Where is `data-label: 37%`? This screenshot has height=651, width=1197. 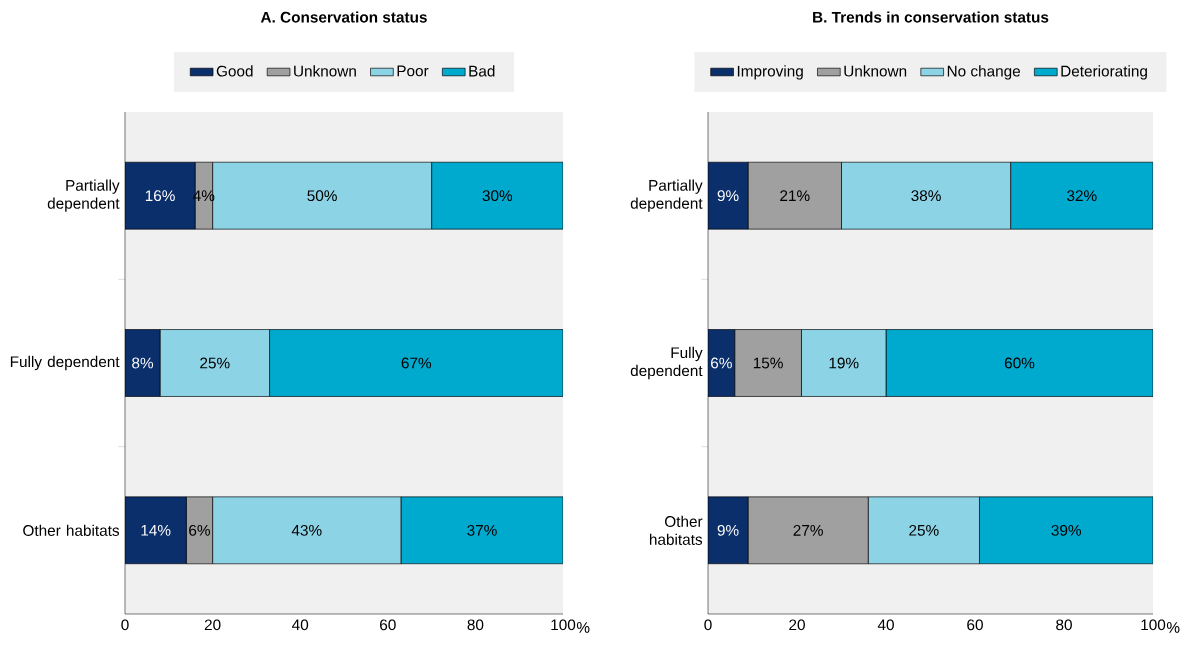 data-label: 37% is located at coordinates (482, 530).